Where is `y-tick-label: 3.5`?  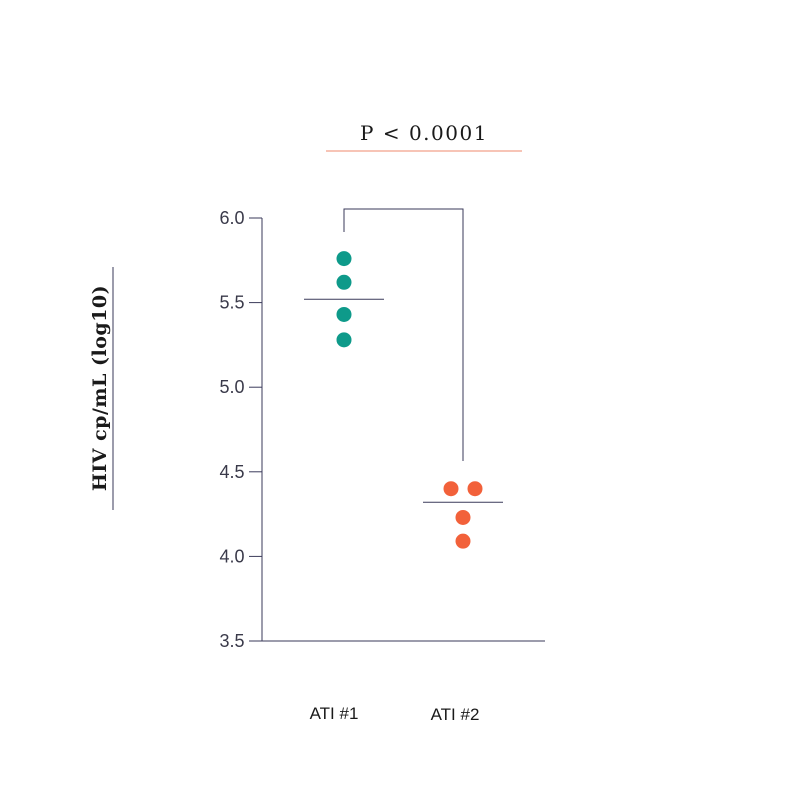 y-tick-label: 3.5 is located at coordinates (231, 641).